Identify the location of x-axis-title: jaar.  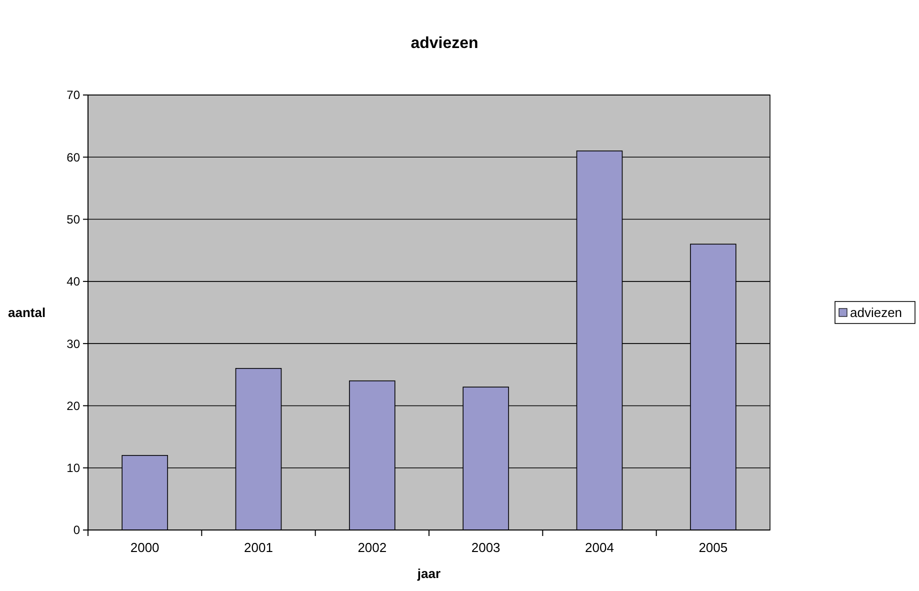
(428, 573).